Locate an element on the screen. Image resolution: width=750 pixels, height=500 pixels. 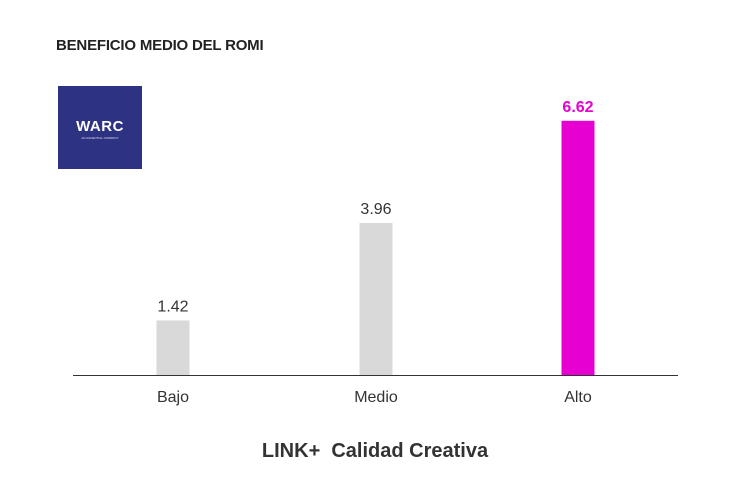
x-axis-title: LINK+ Calidad Creativa is located at coordinates (375, 451).